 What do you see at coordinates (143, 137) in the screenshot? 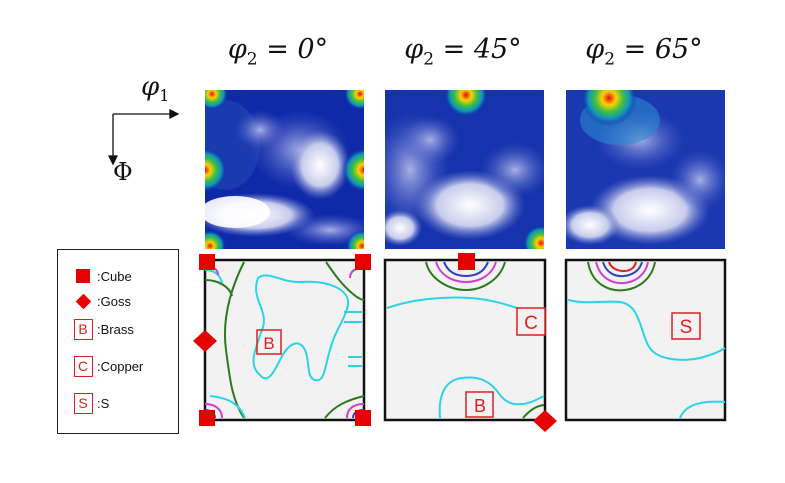
I see `axis-arrows` at bounding box center [143, 137].